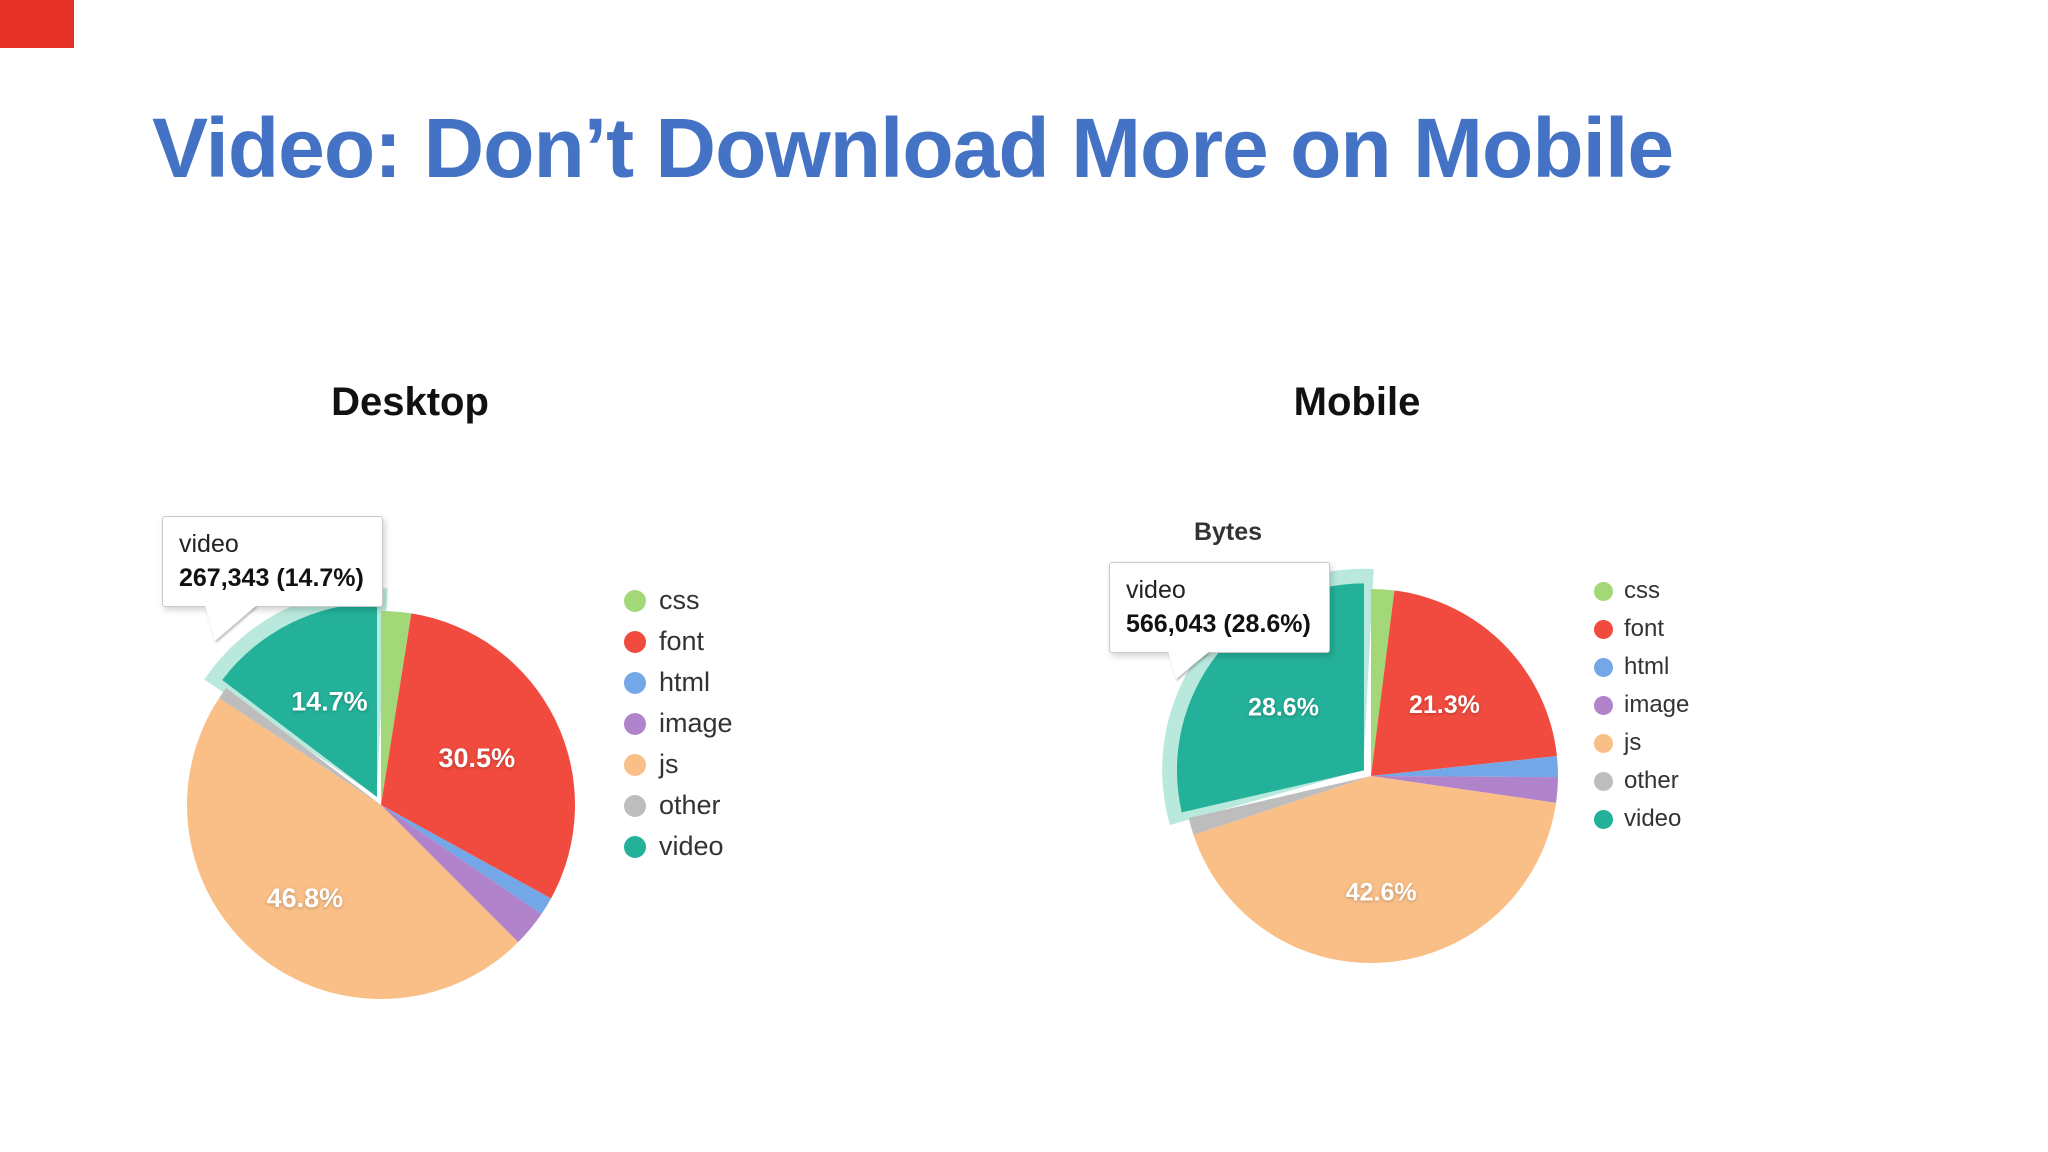 This screenshot has height=1152, width=2048. What do you see at coordinates (1228, 532) in the screenshot?
I see `mobile-axis-title: Bytes` at bounding box center [1228, 532].